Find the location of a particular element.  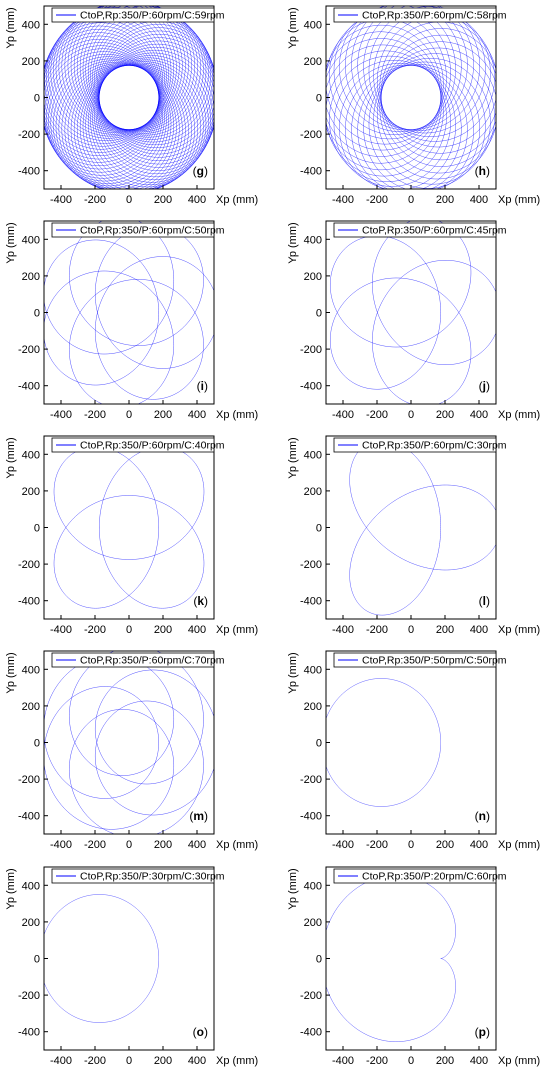

trajectory-series-n is located at coordinates (383, 742).